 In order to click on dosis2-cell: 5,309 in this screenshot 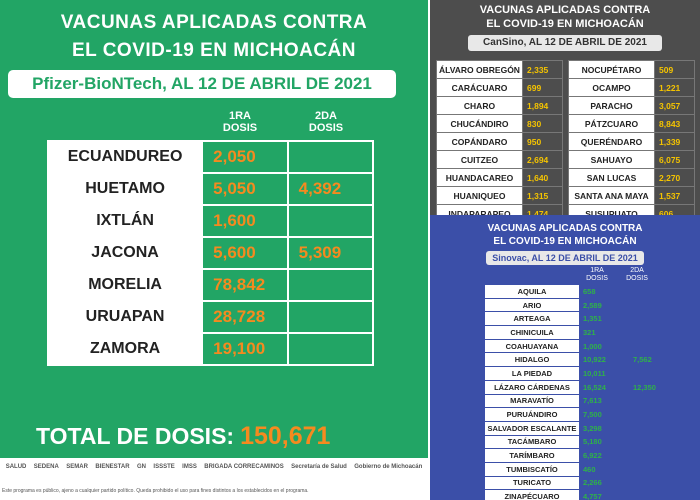, I will do `click(330, 253)`.